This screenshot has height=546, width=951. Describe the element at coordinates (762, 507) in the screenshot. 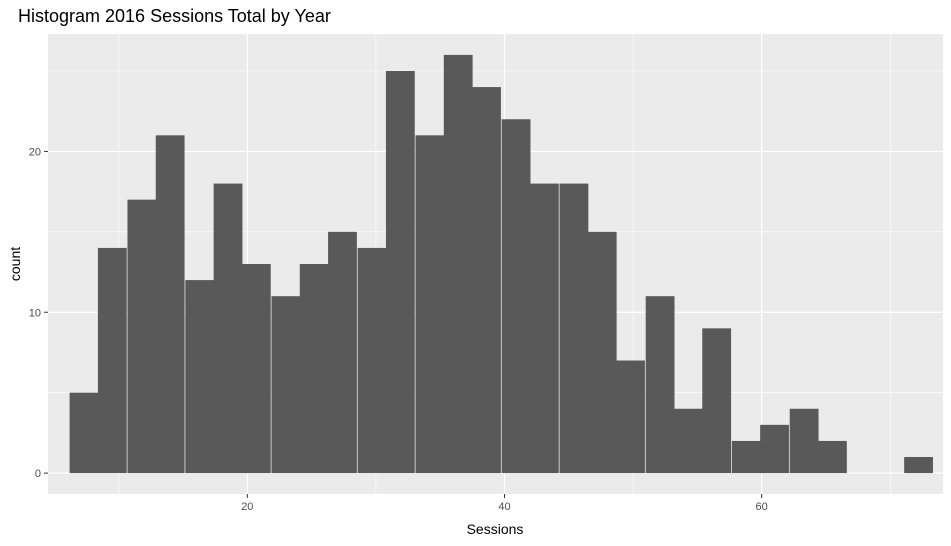

I see `x-tick-label: 60` at that location.